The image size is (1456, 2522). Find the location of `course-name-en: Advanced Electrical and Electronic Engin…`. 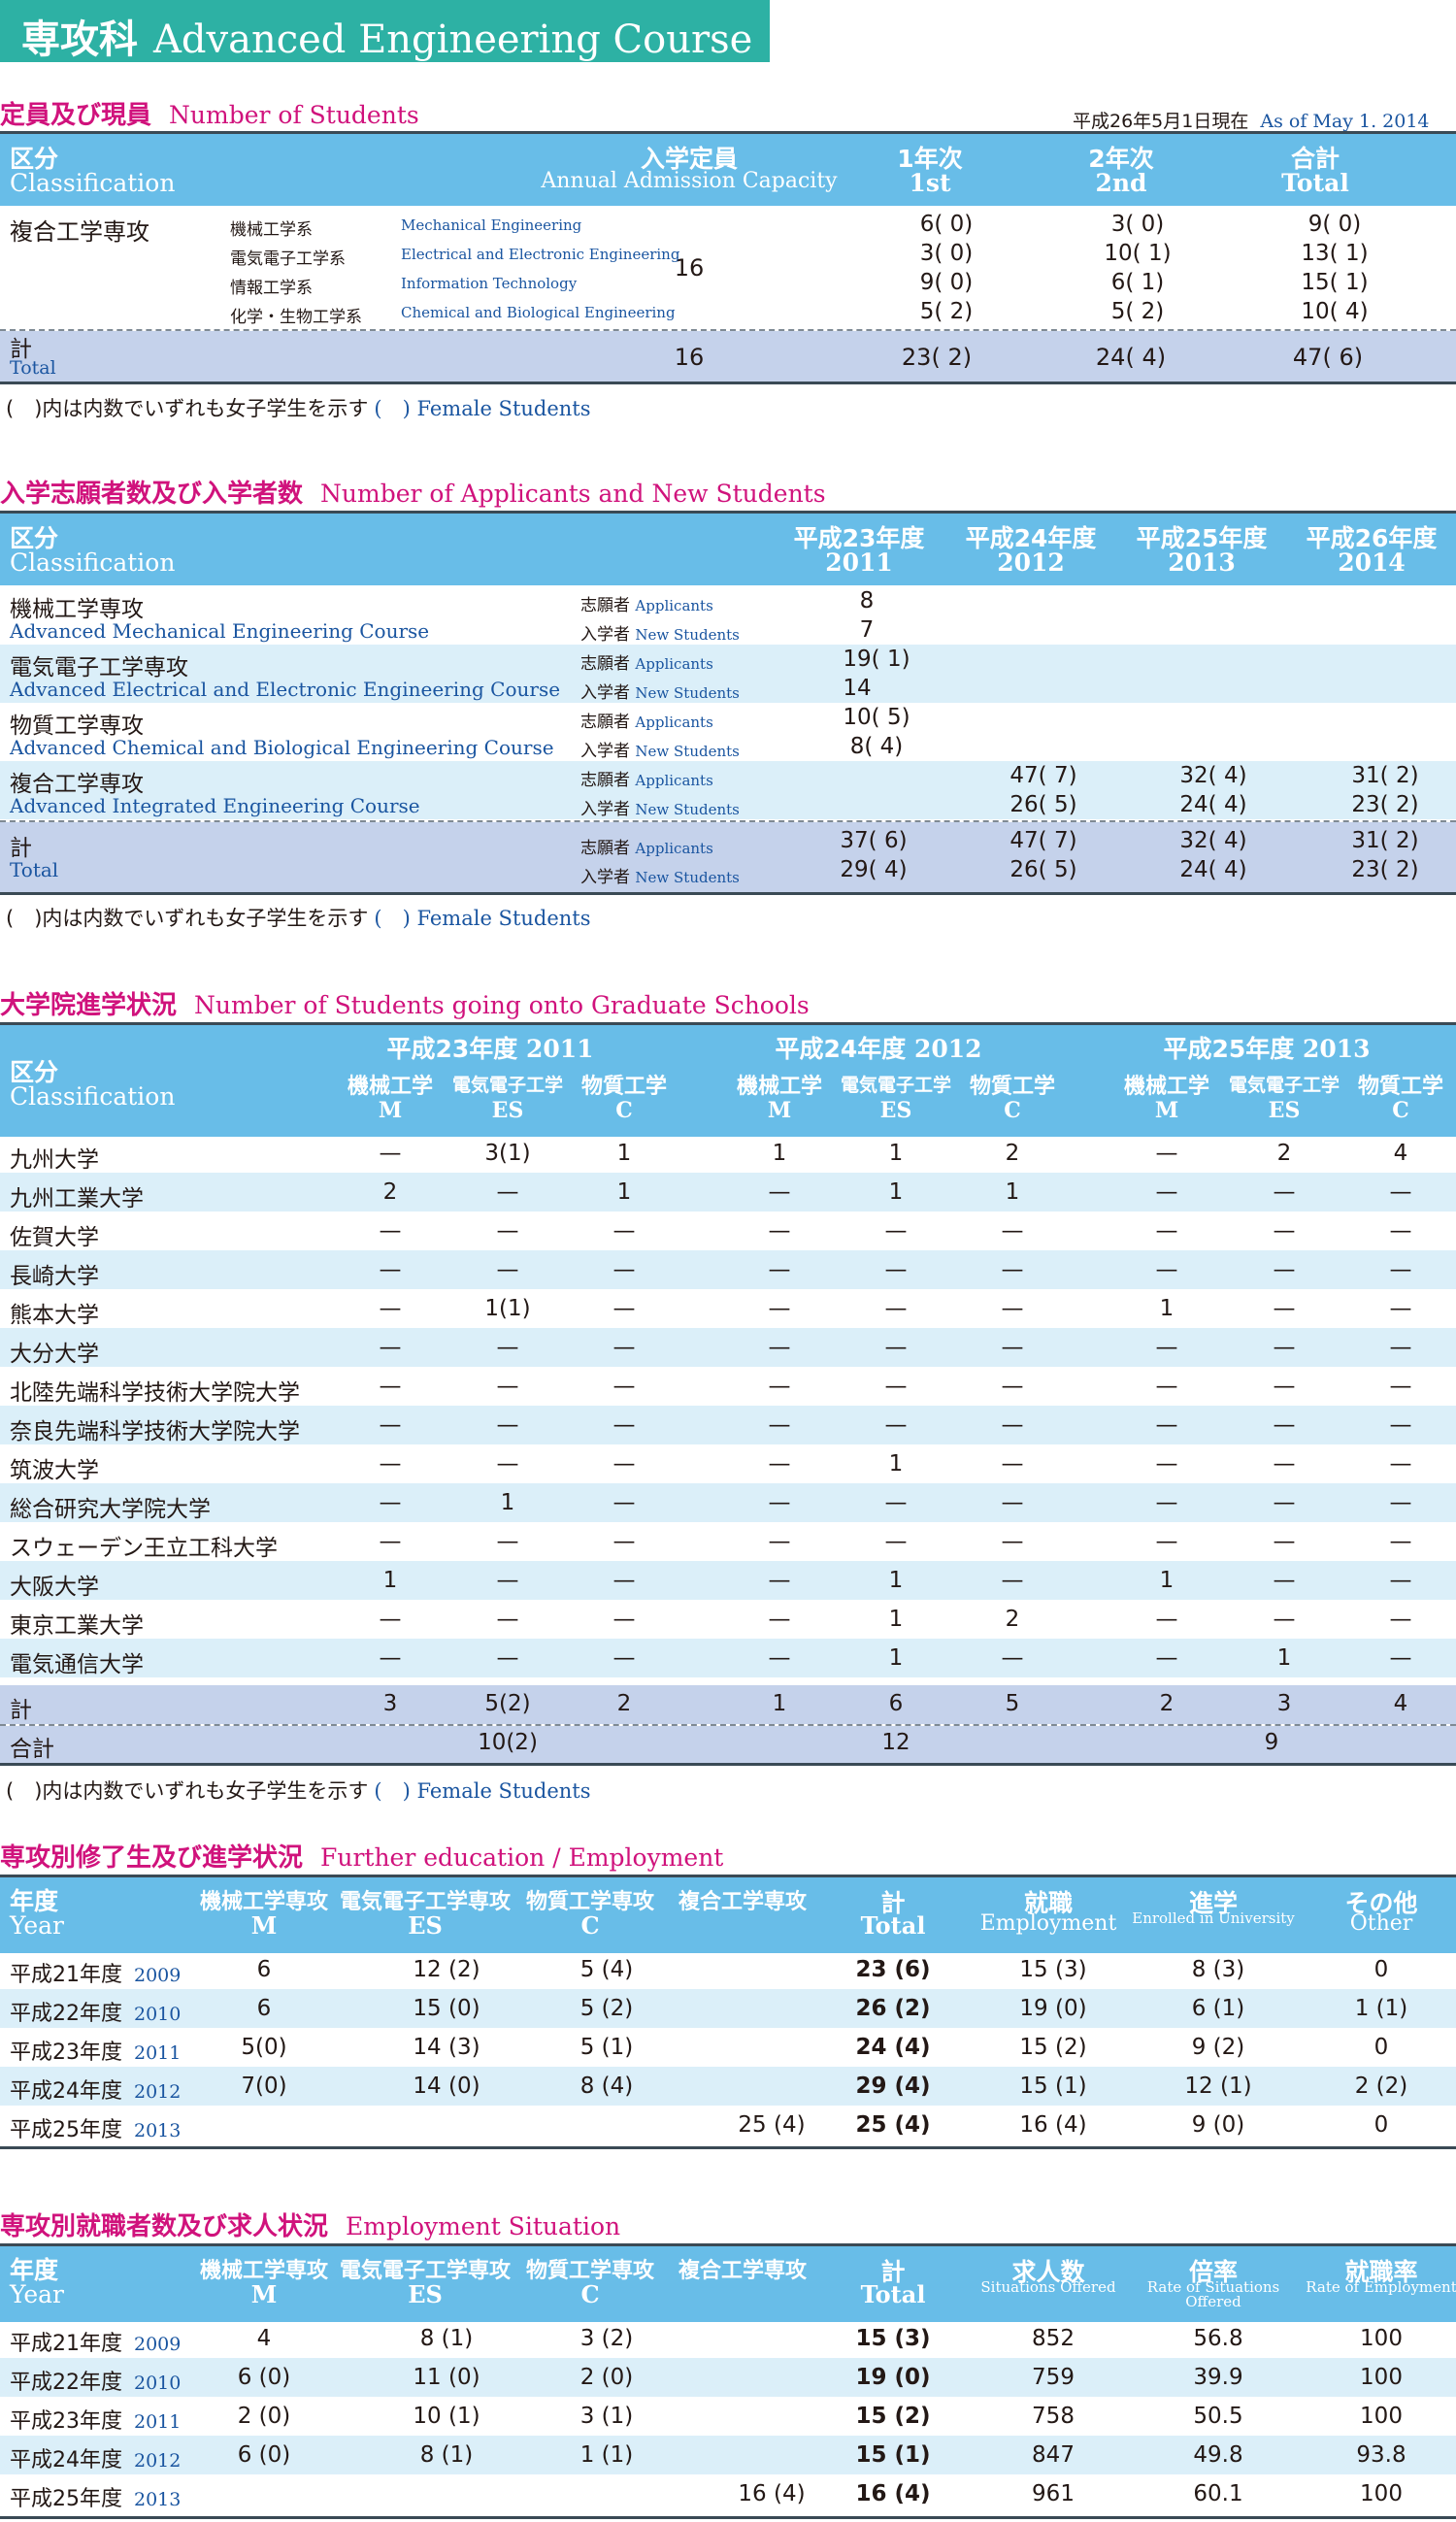

course-name-en: Advanced Electrical and Electronic Engin… is located at coordinates (285, 689).